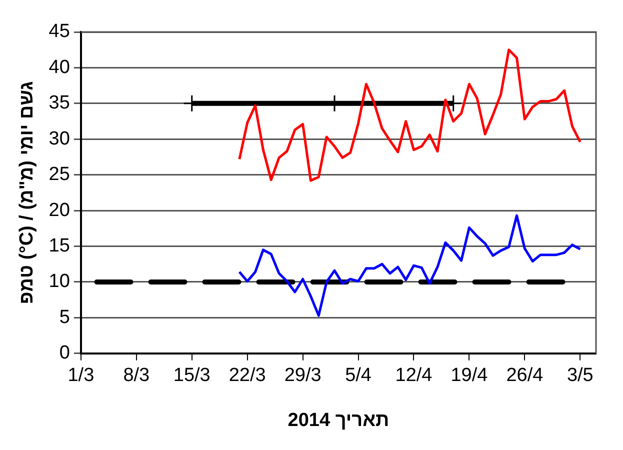 The width and height of the screenshot is (623, 450). I want to click on y-tick-label: 30, so click(59, 139).